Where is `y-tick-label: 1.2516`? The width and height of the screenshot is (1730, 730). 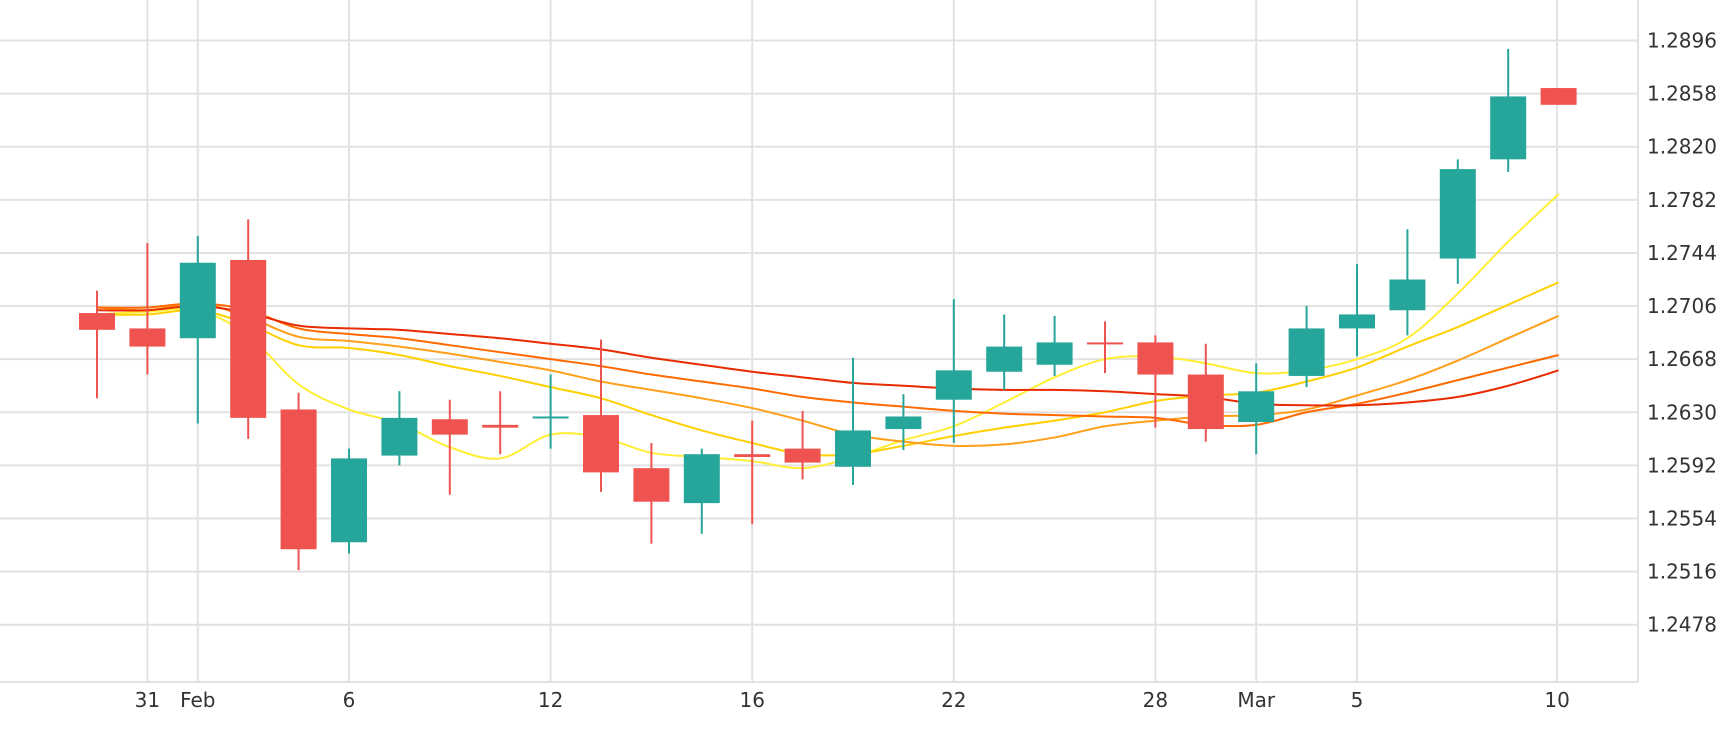 y-tick-label: 1.2516 is located at coordinates (1682, 572).